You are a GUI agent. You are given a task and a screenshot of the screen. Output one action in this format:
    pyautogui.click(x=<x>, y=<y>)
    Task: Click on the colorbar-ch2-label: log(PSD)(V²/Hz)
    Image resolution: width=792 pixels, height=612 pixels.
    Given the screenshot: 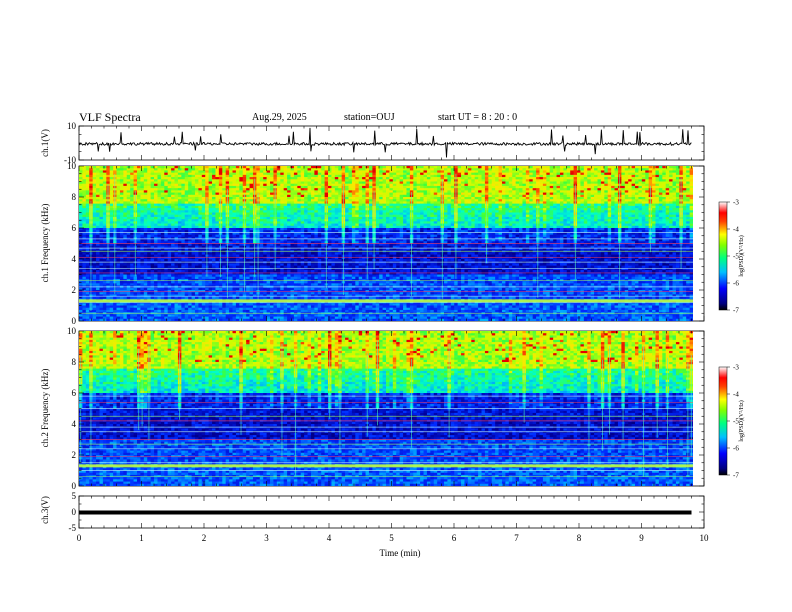 What is the action you would take?
    pyautogui.click(x=742, y=421)
    